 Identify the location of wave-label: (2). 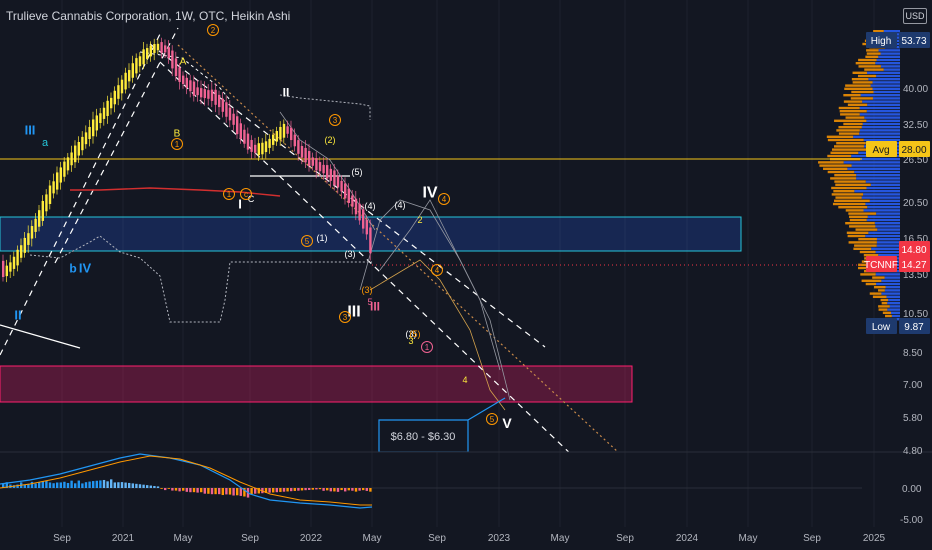
(330, 140).